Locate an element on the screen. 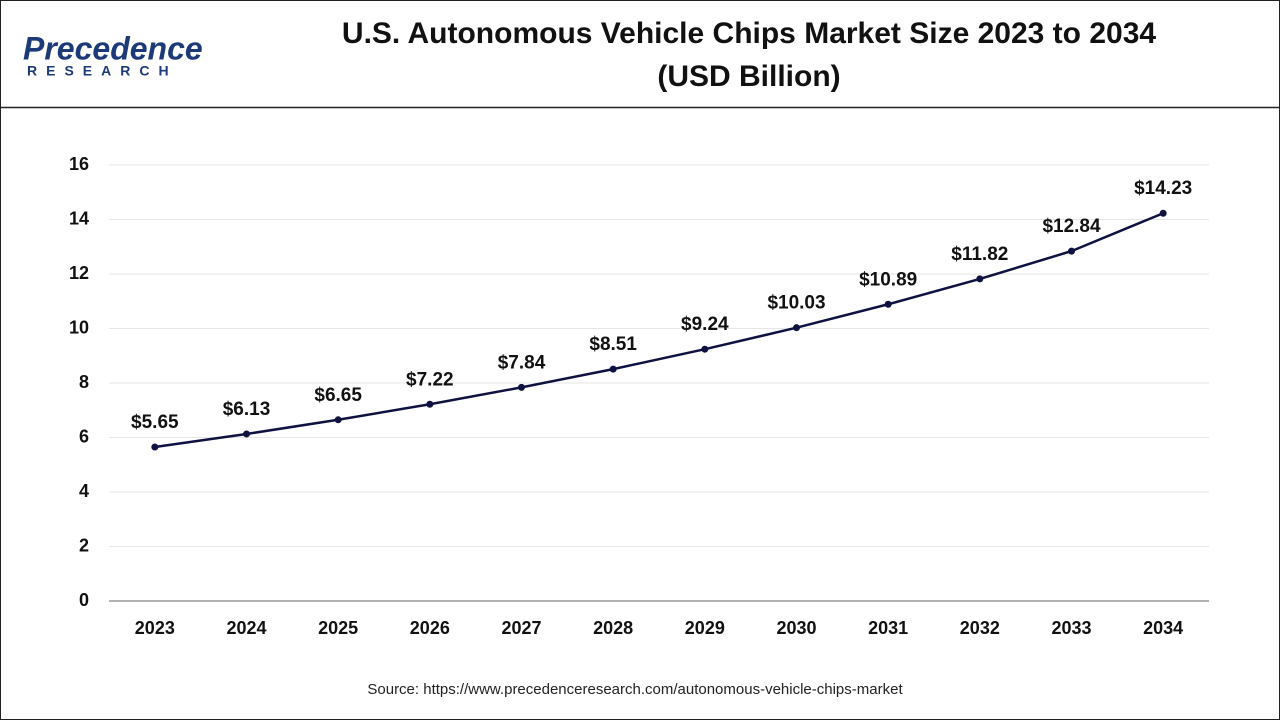 The width and height of the screenshot is (1280, 720). data-label: $7.22 is located at coordinates (430, 379).